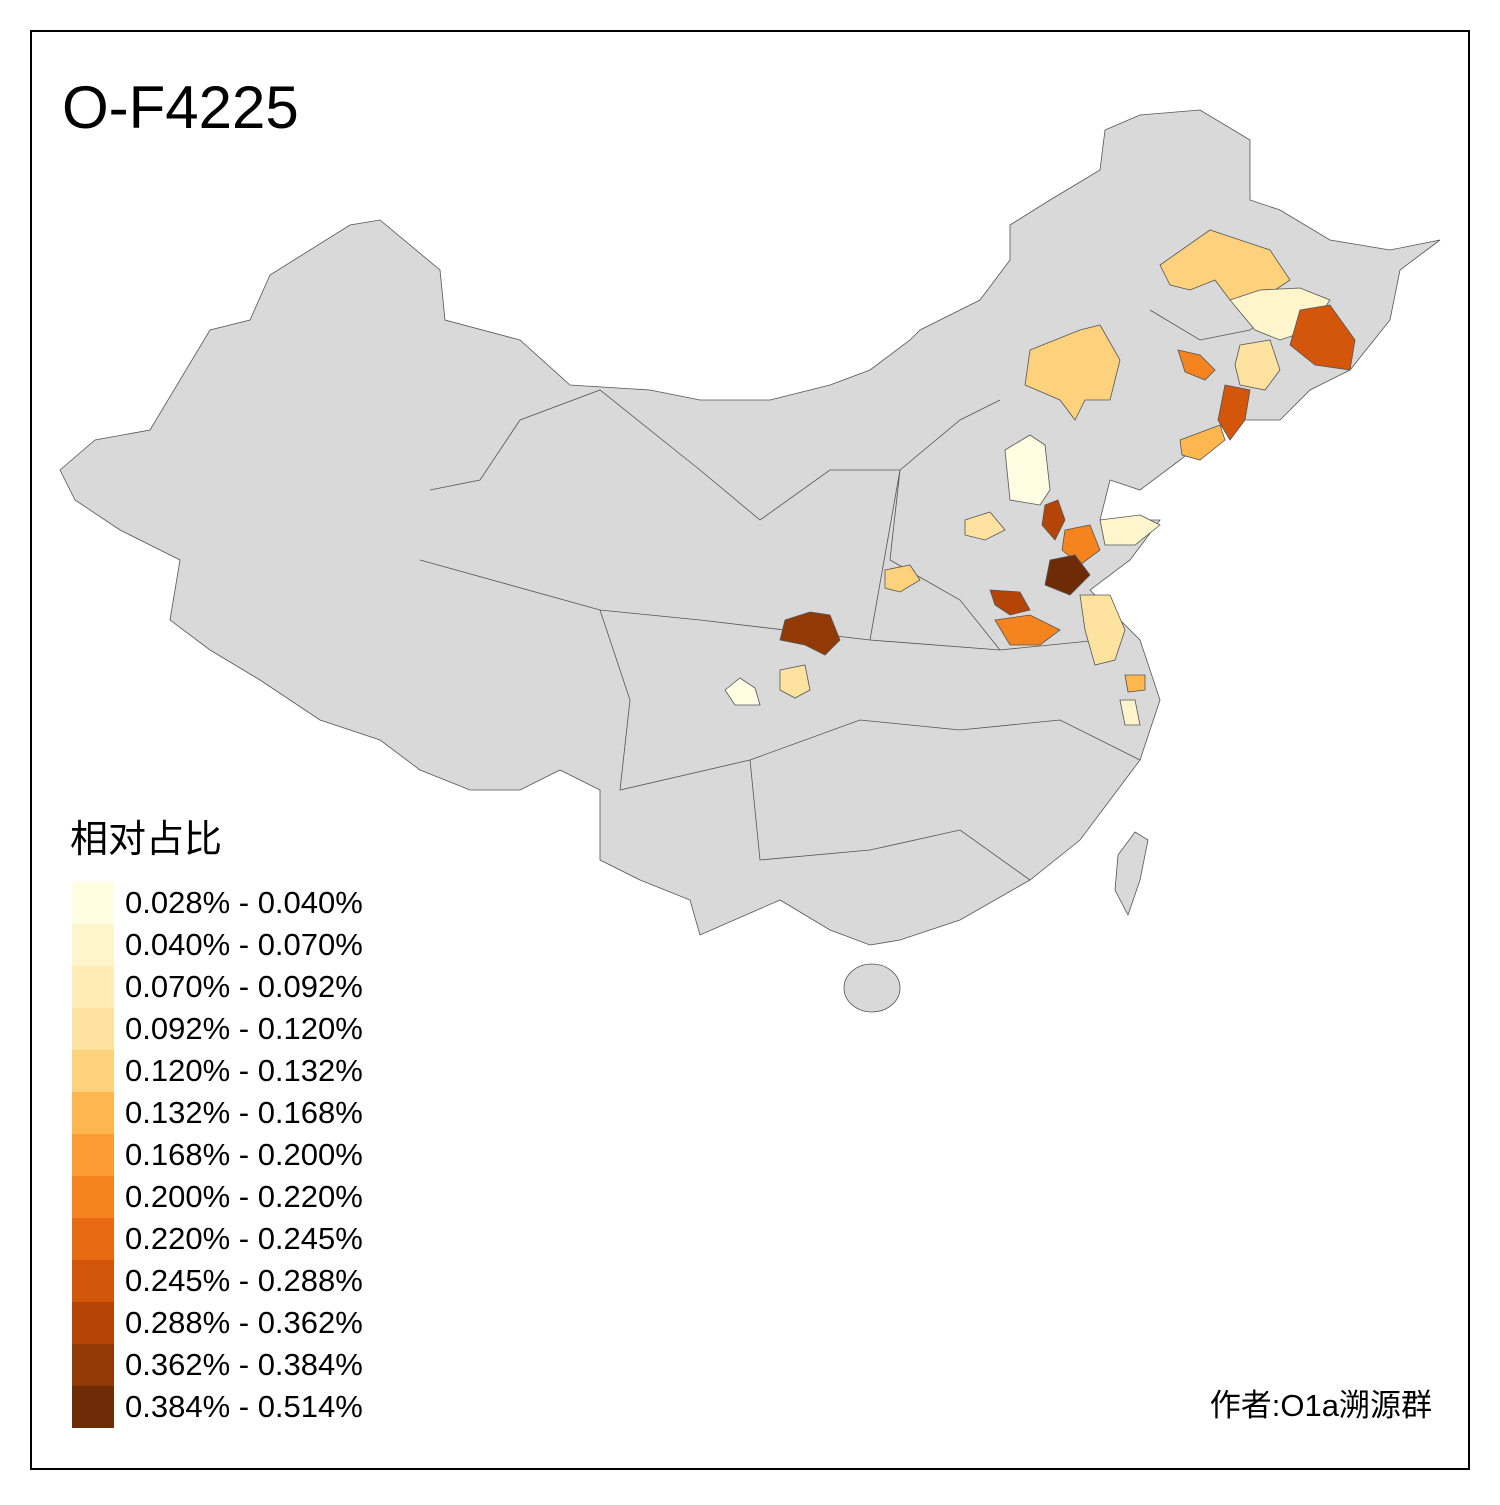 The height and width of the screenshot is (1505, 1500). What do you see at coordinates (244, 1112) in the screenshot?
I see `legend-label: 0.132% - 0.168%` at bounding box center [244, 1112].